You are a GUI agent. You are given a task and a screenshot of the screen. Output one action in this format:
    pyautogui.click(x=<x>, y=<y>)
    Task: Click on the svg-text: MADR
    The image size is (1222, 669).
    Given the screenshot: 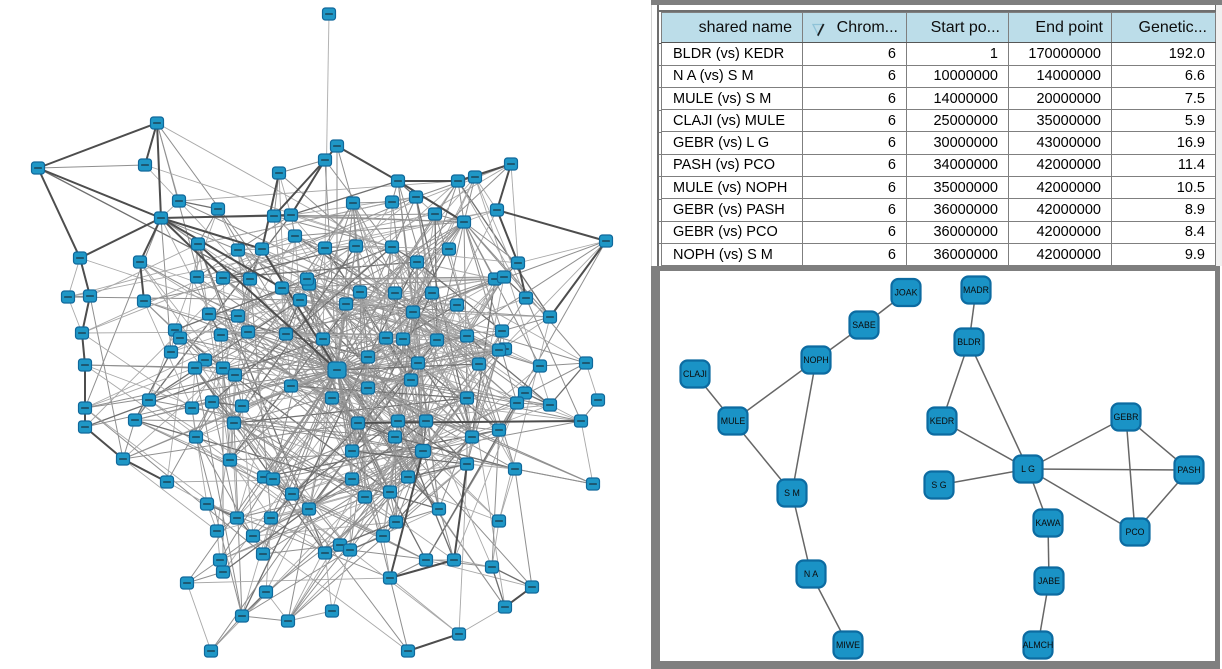 What is the action you would take?
    pyautogui.click(x=976, y=290)
    